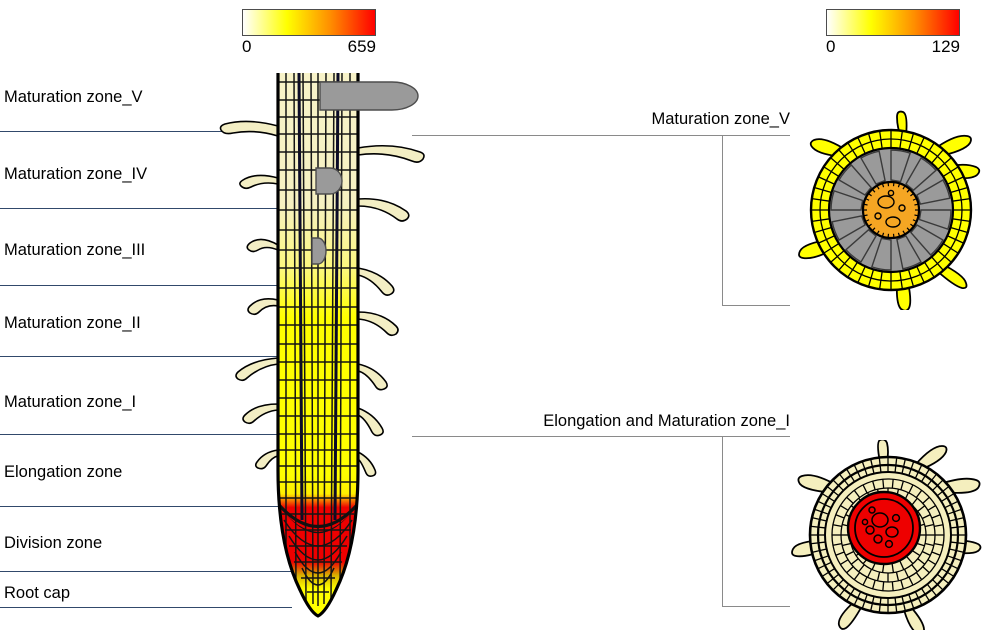  What do you see at coordinates (319, 251) in the screenshot?
I see `lateral-root-primordium-early` at bounding box center [319, 251].